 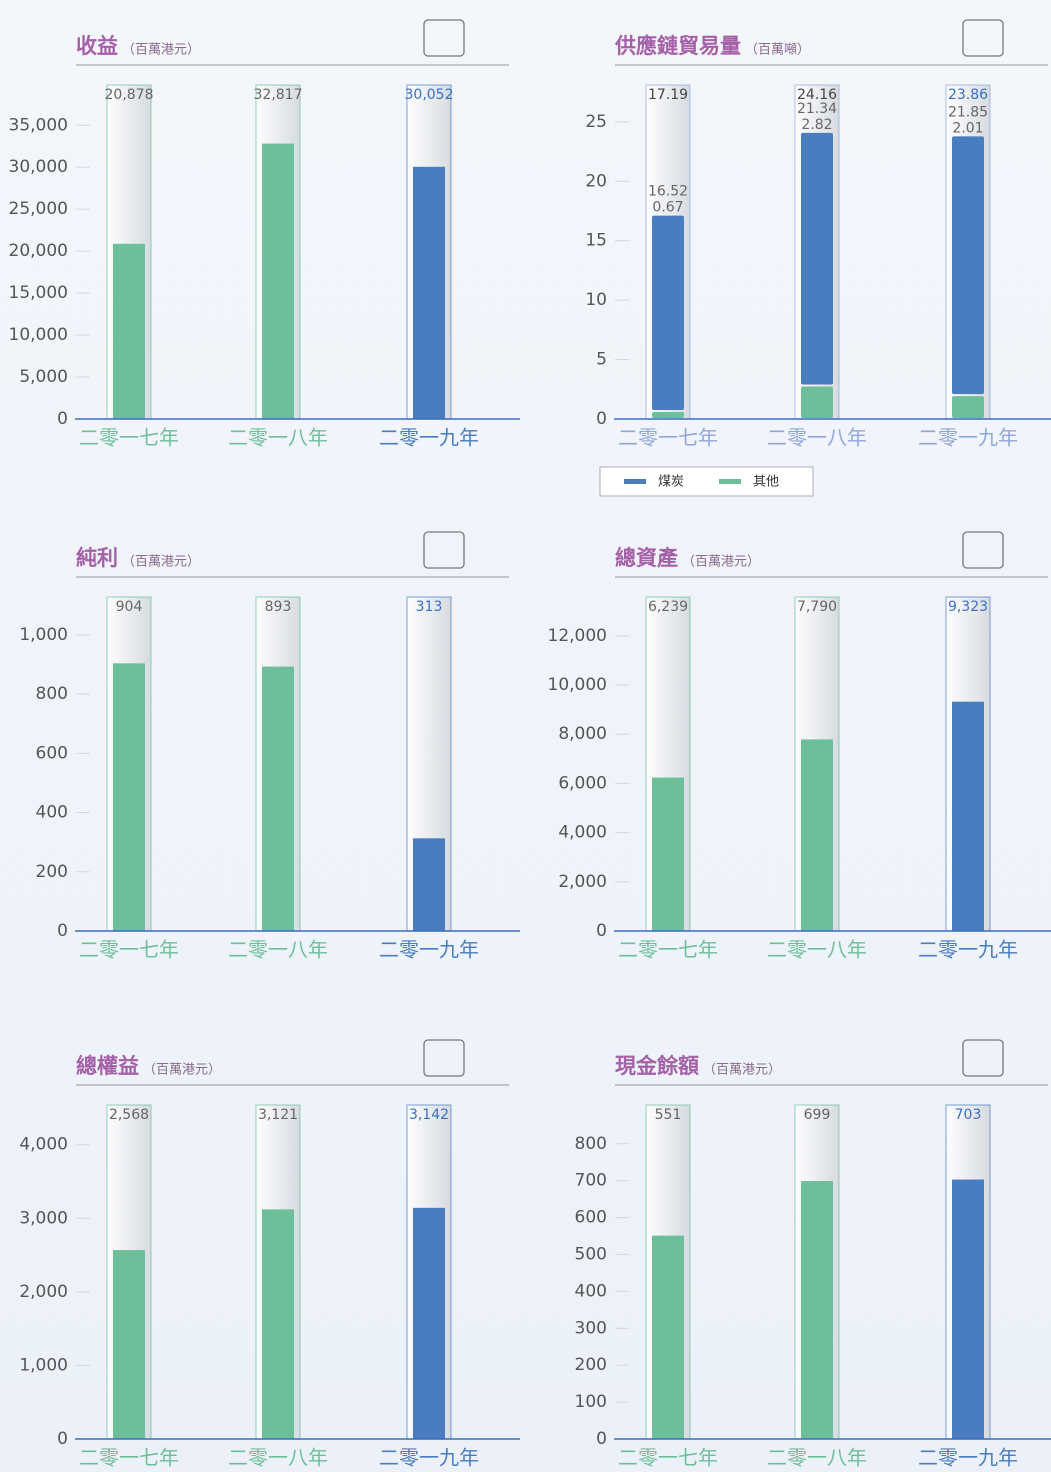 What do you see at coordinates (278, 1115) in the screenshot?
I see `value-label: 3,121` at bounding box center [278, 1115].